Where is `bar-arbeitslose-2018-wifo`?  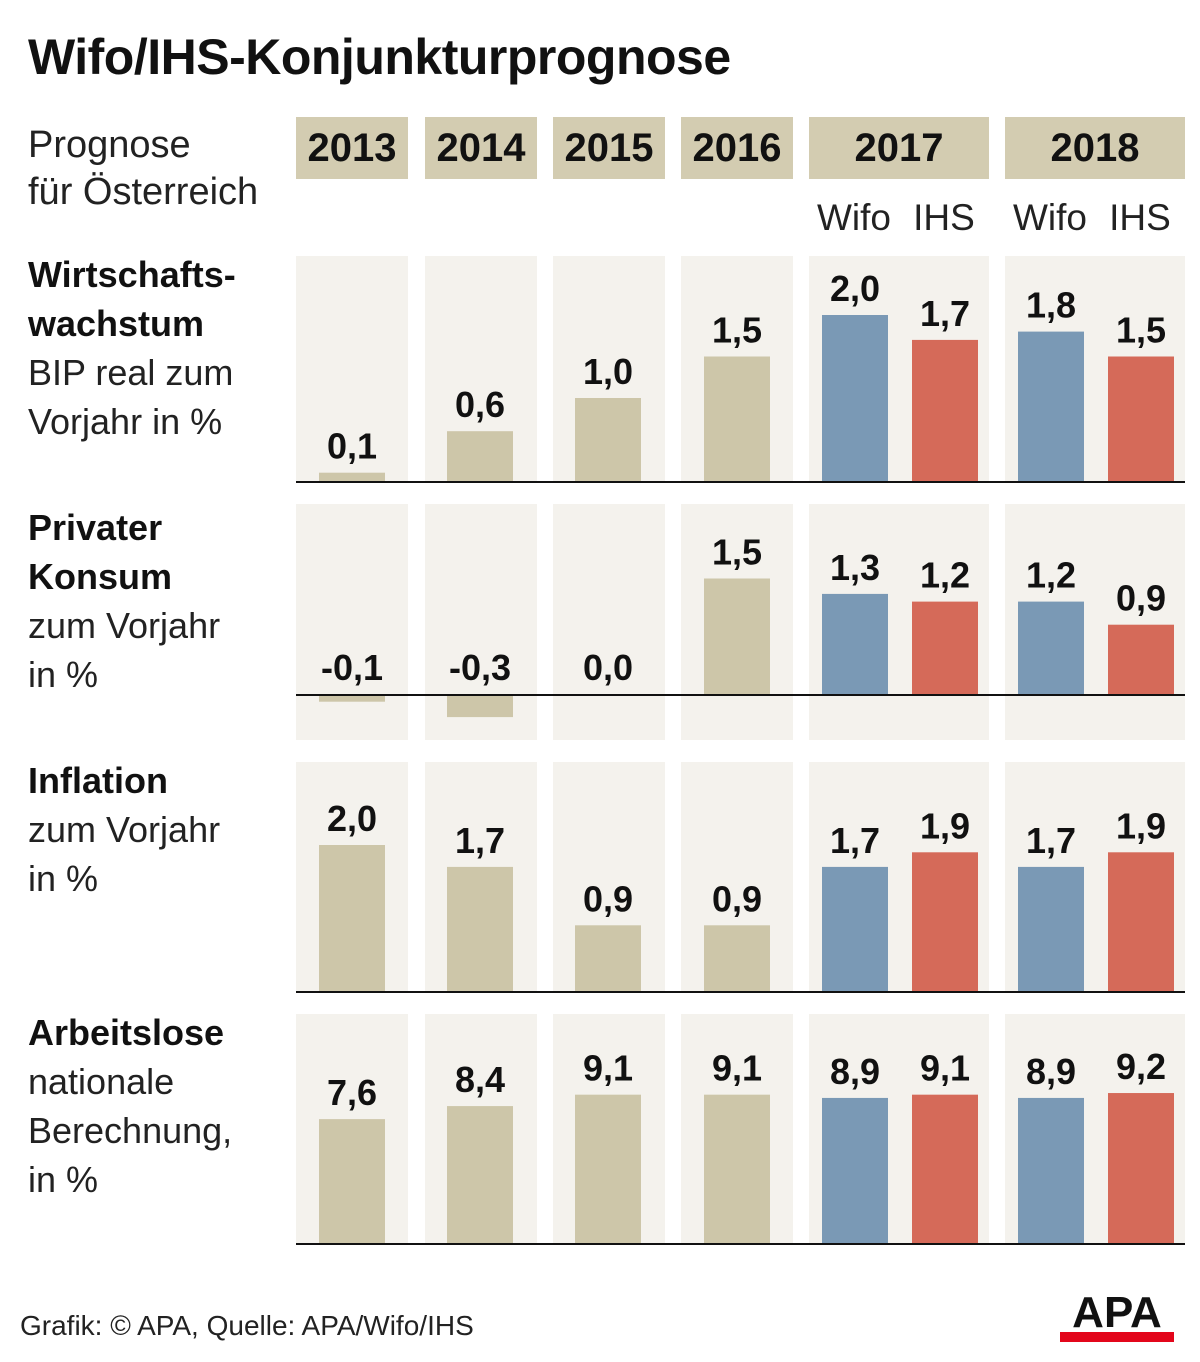 bar-arbeitslose-2018-wifo is located at coordinates (1051, 1170).